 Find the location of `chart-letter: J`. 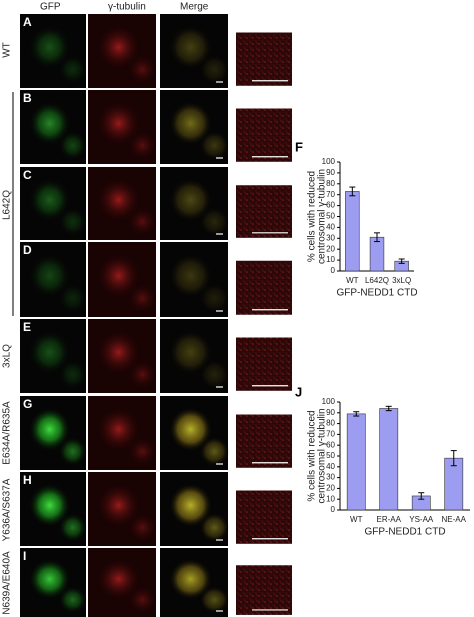

chart-letter: J is located at coordinates (298, 391).